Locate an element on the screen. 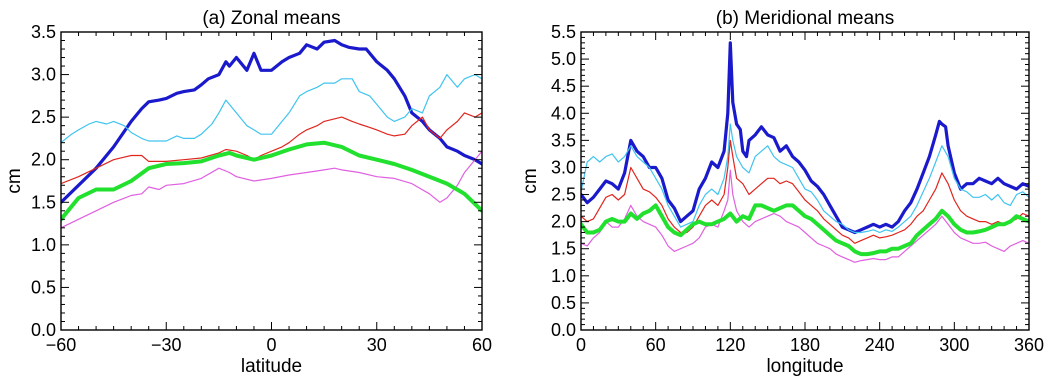 The width and height of the screenshot is (1047, 377). x-tick-label: 30 is located at coordinates (377, 345).